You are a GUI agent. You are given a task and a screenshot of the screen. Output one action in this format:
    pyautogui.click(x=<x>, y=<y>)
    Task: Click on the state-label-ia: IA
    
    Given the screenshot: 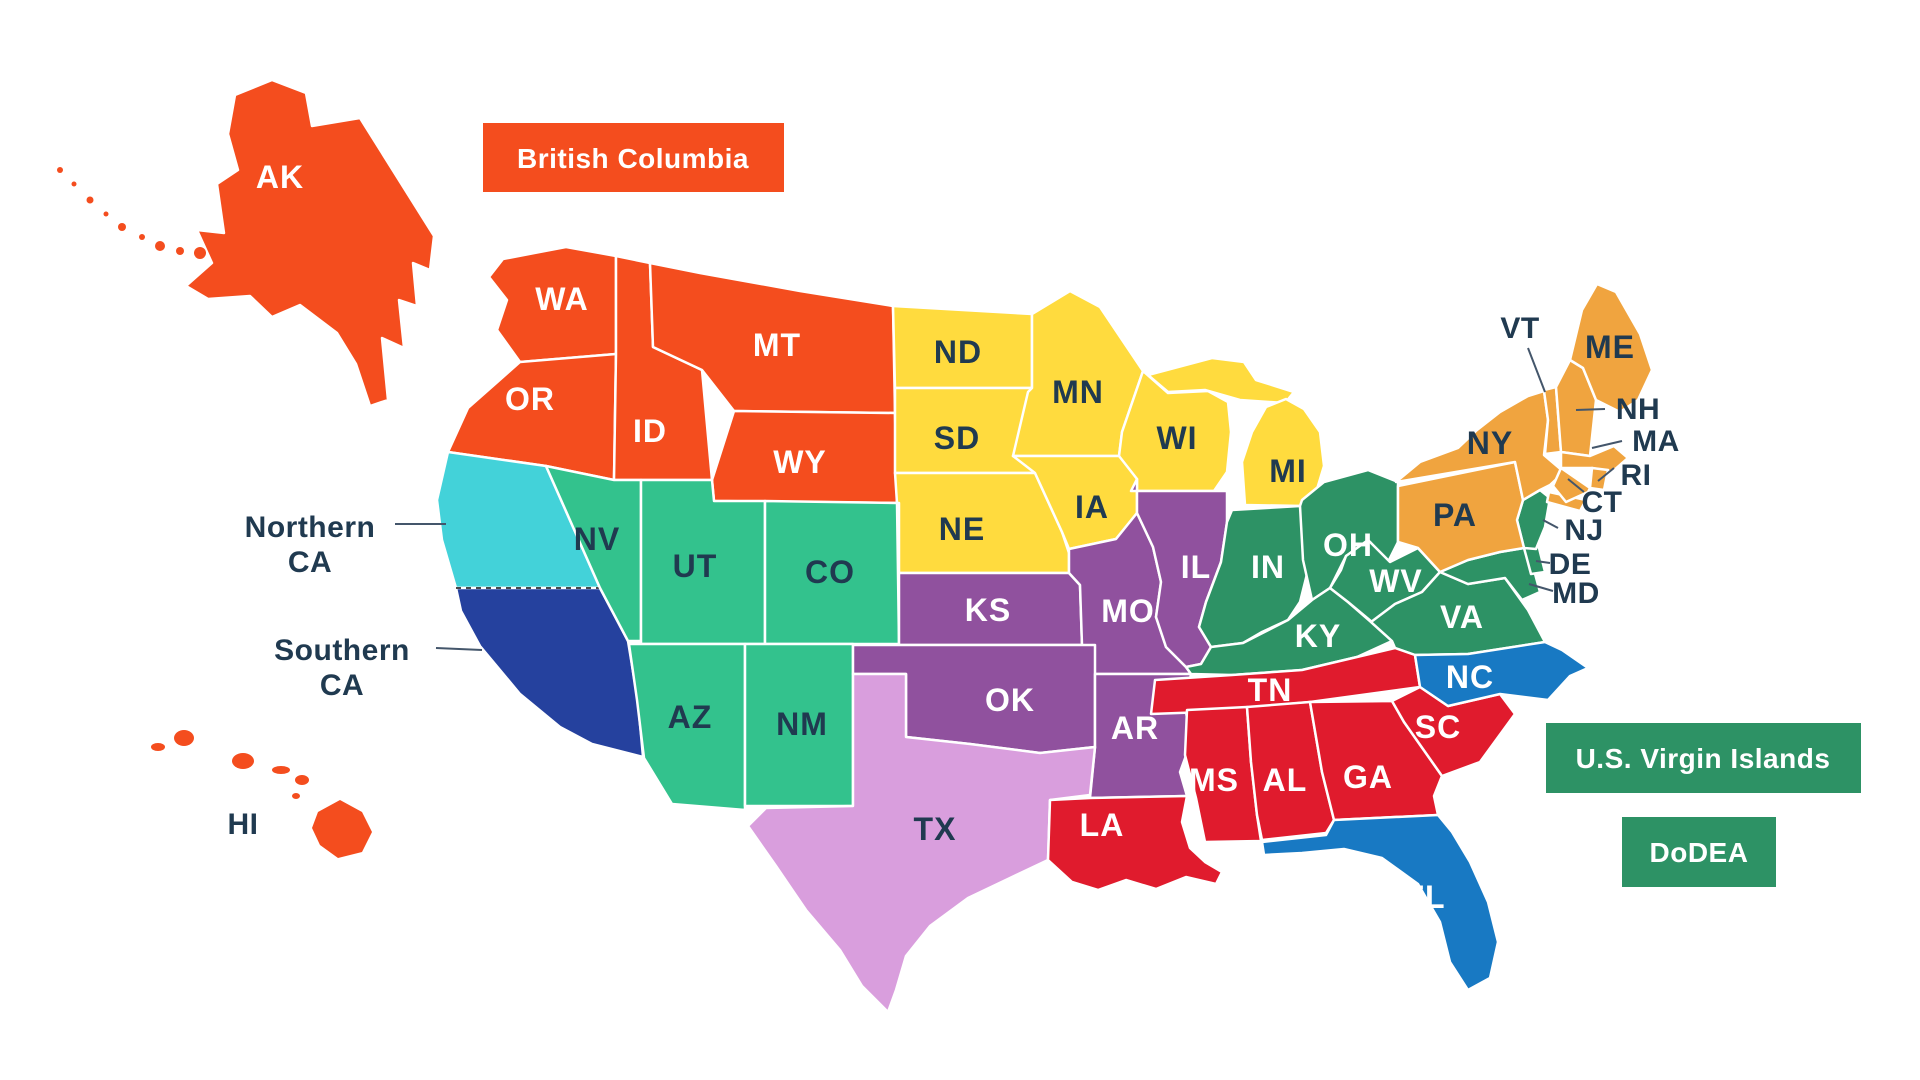 What is the action you would take?
    pyautogui.click(x=1092, y=507)
    